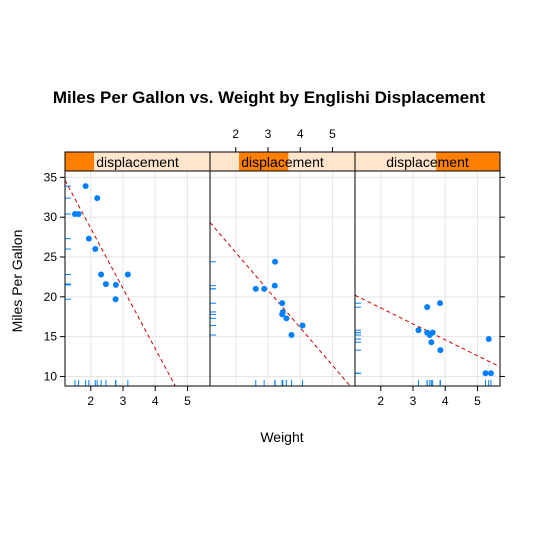 The image size is (538, 537). Describe the element at coordinates (284, 397) in the screenshot. I see `bottom-x-axis: 2 3 4 5 2 3 4 5` at that location.